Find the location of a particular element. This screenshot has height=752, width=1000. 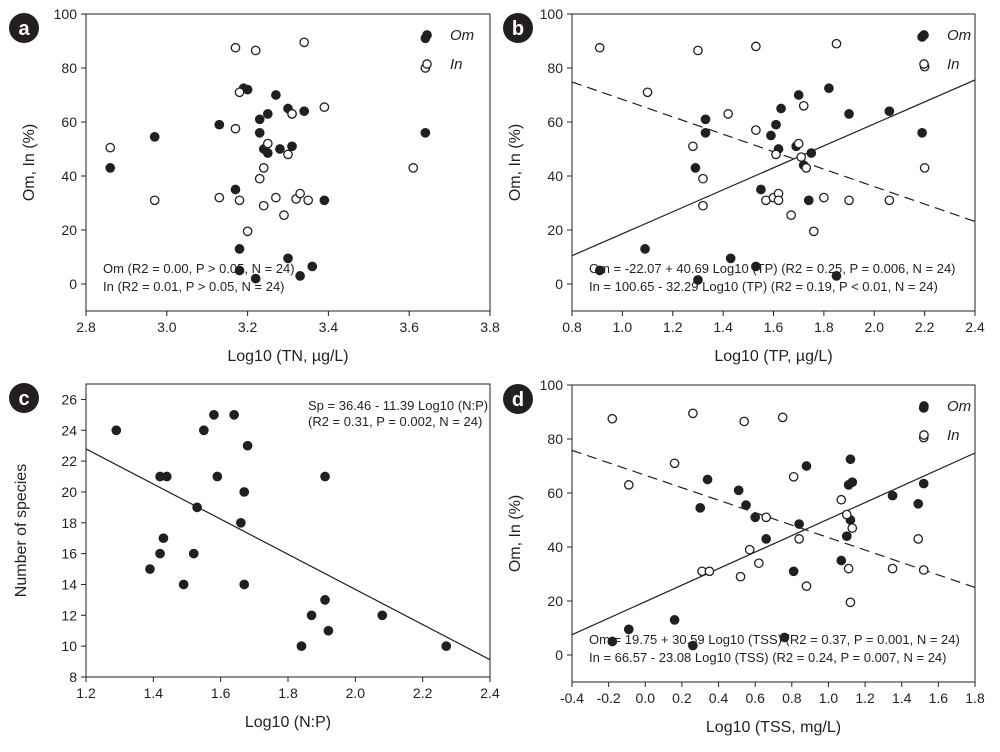

x-tick-label: 3.6 is located at coordinates (409, 327).